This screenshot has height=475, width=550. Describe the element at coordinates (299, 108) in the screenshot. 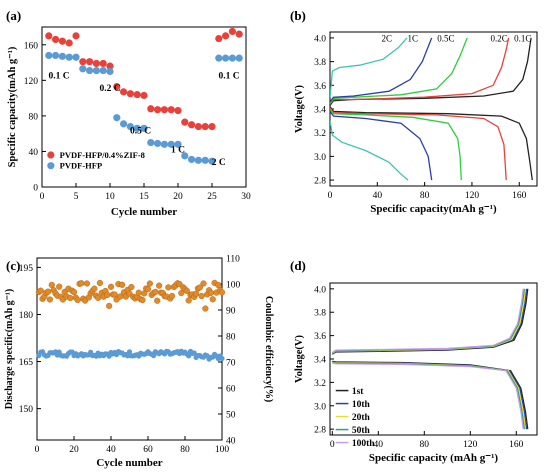

I see `y-axis-label: Voltage(V)` at that location.